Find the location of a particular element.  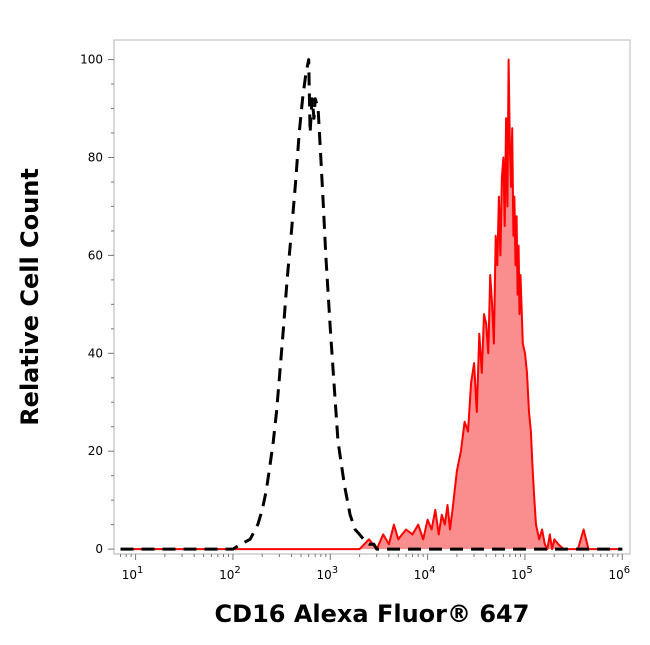

y-tick-label: 100 is located at coordinates (91, 60).